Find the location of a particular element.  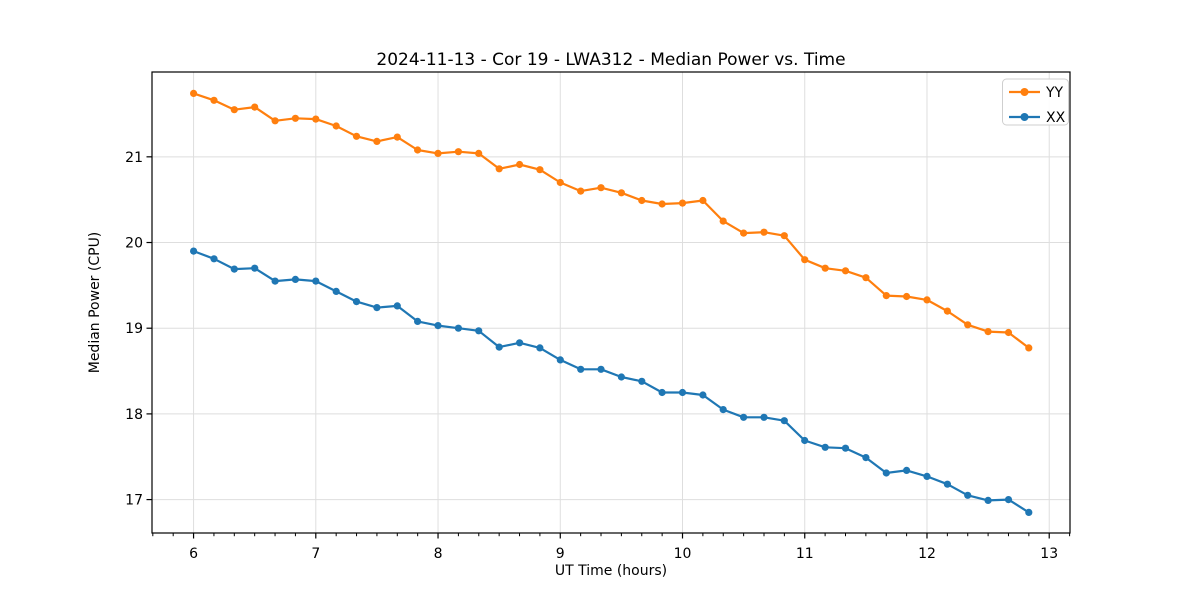

y-tick-label: 18 is located at coordinates (134, 415).